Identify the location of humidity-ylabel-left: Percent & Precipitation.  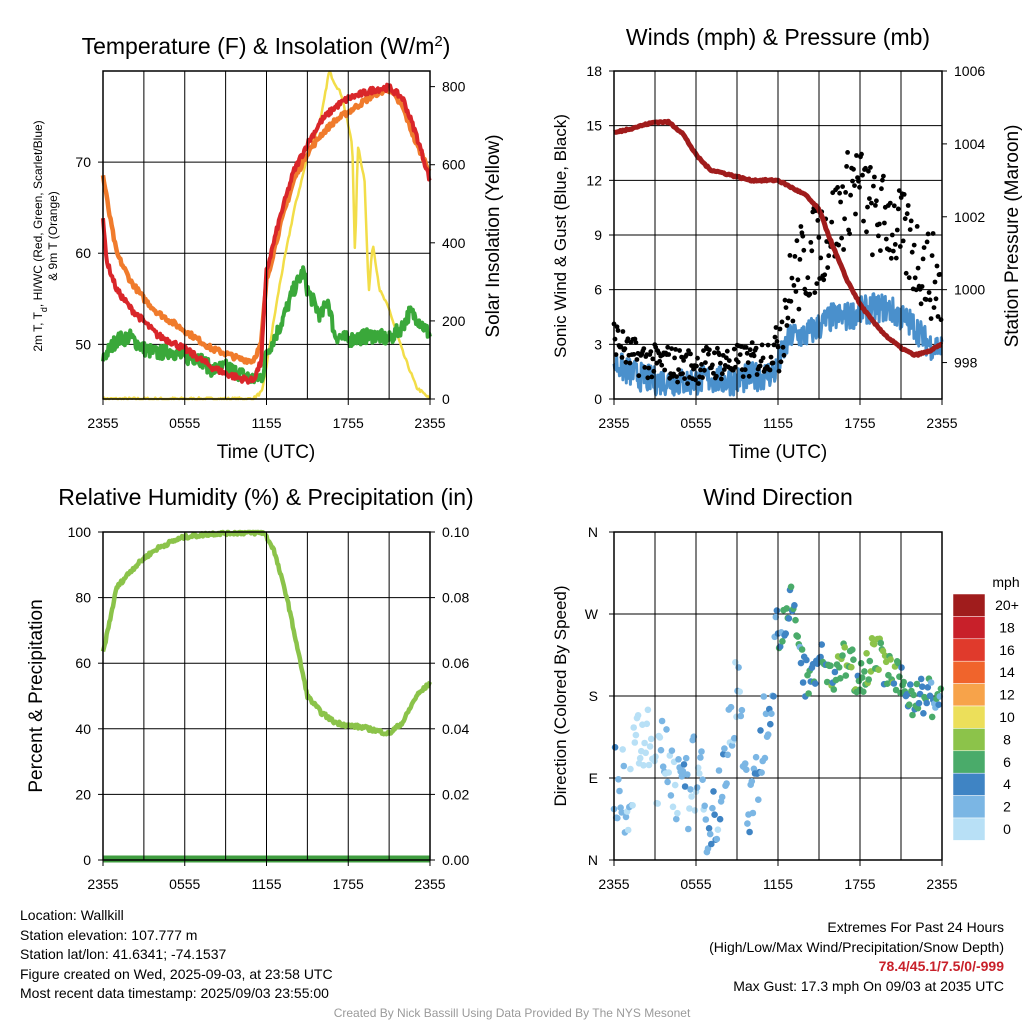
(36, 695).